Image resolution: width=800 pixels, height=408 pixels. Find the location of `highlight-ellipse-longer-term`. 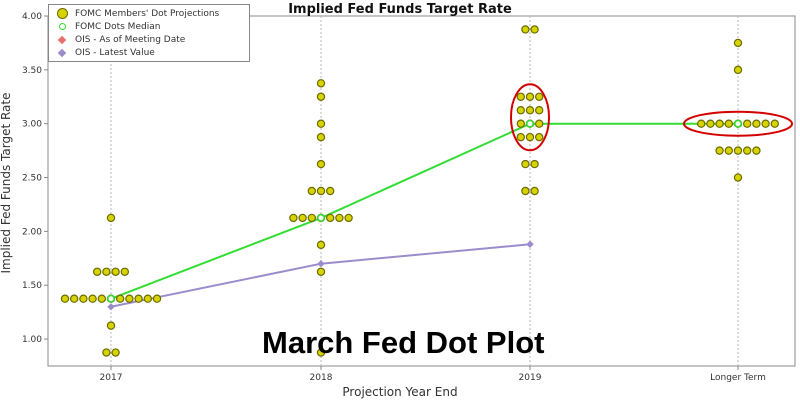

highlight-ellipse-longer-term is located at coordinates (738, 123).